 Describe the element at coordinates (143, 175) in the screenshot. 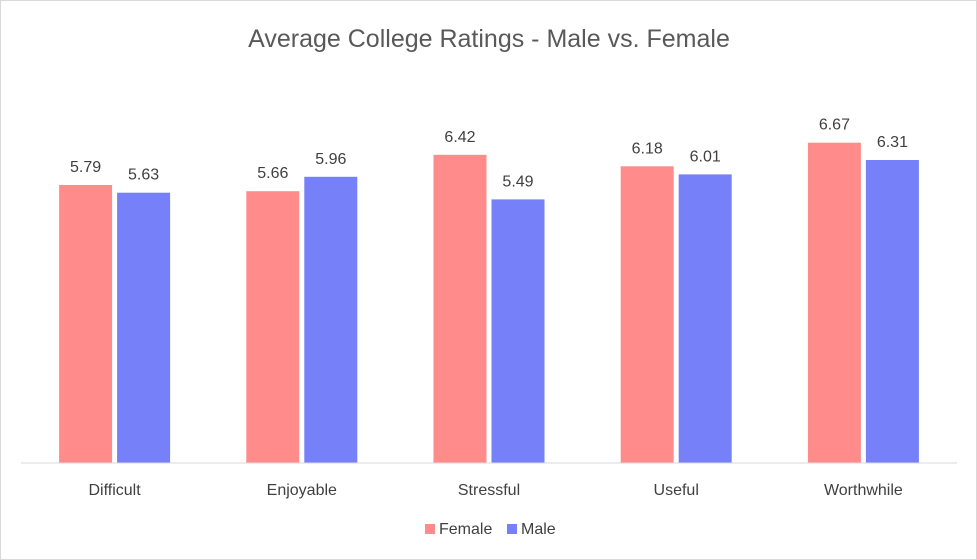

I see `data-label-male-difficult: 5.63` at that location.